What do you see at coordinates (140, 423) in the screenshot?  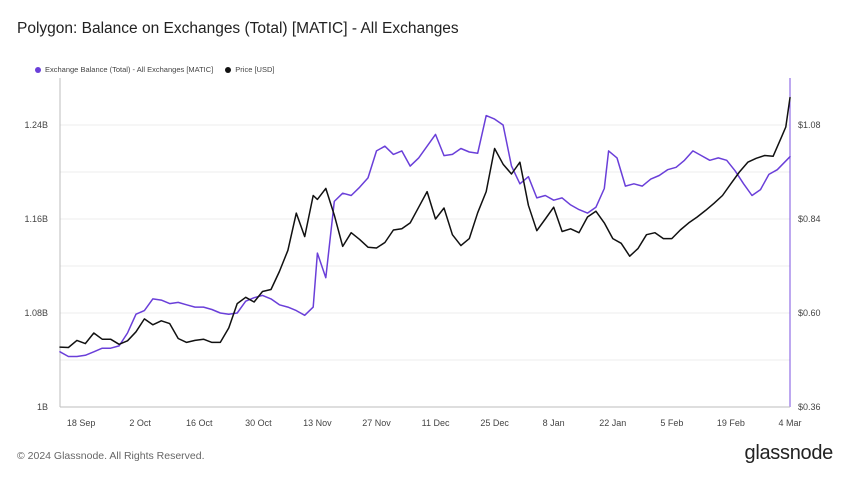 I see `x-tick-label: 2 Oct` at bounding box center [140, 423].